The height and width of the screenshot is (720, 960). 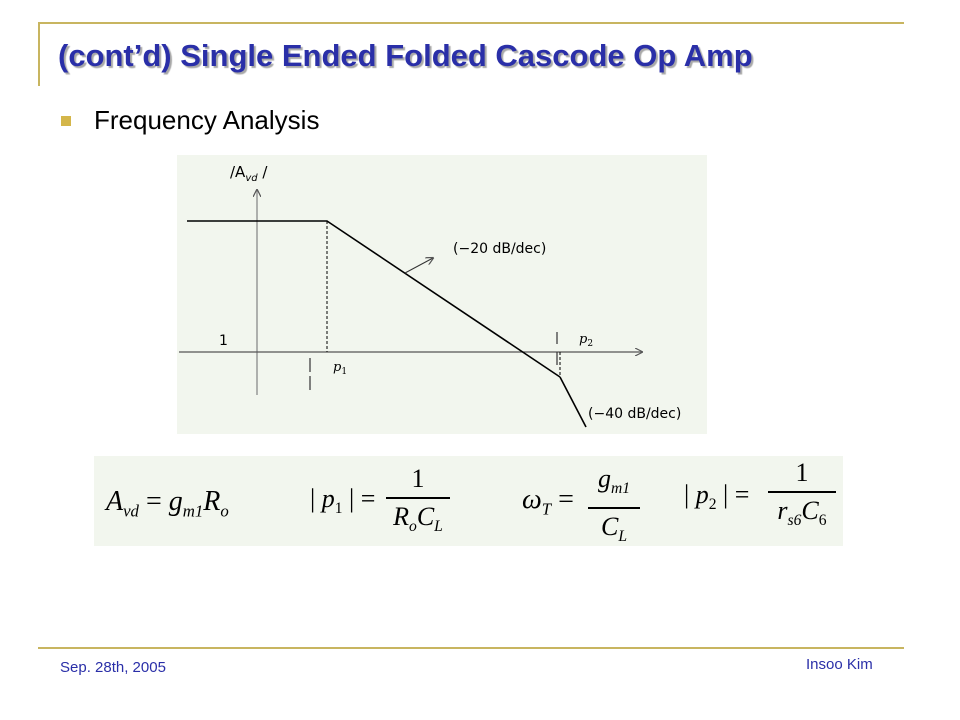 I want to click on pole2-label: p2, so click(x=586, y=340).